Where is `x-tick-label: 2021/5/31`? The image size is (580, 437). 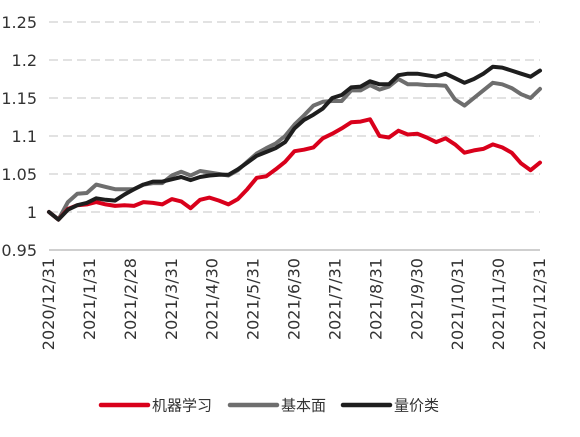 x-tick-label: 2021/5/31 is located at coordinates (253, 299).